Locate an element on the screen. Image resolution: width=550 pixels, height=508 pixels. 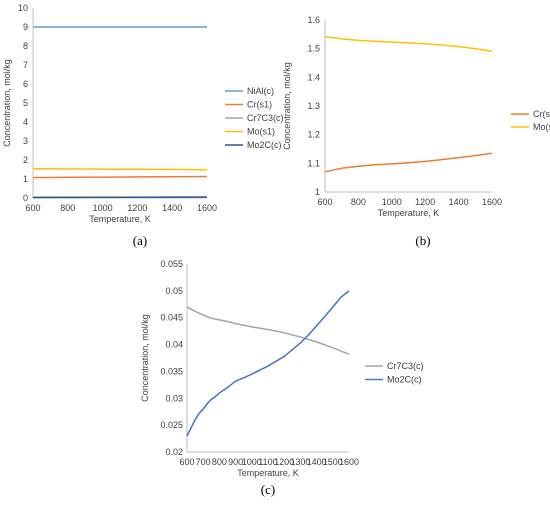
x-tick-label: 1500 is located at coordinates (333, 462).